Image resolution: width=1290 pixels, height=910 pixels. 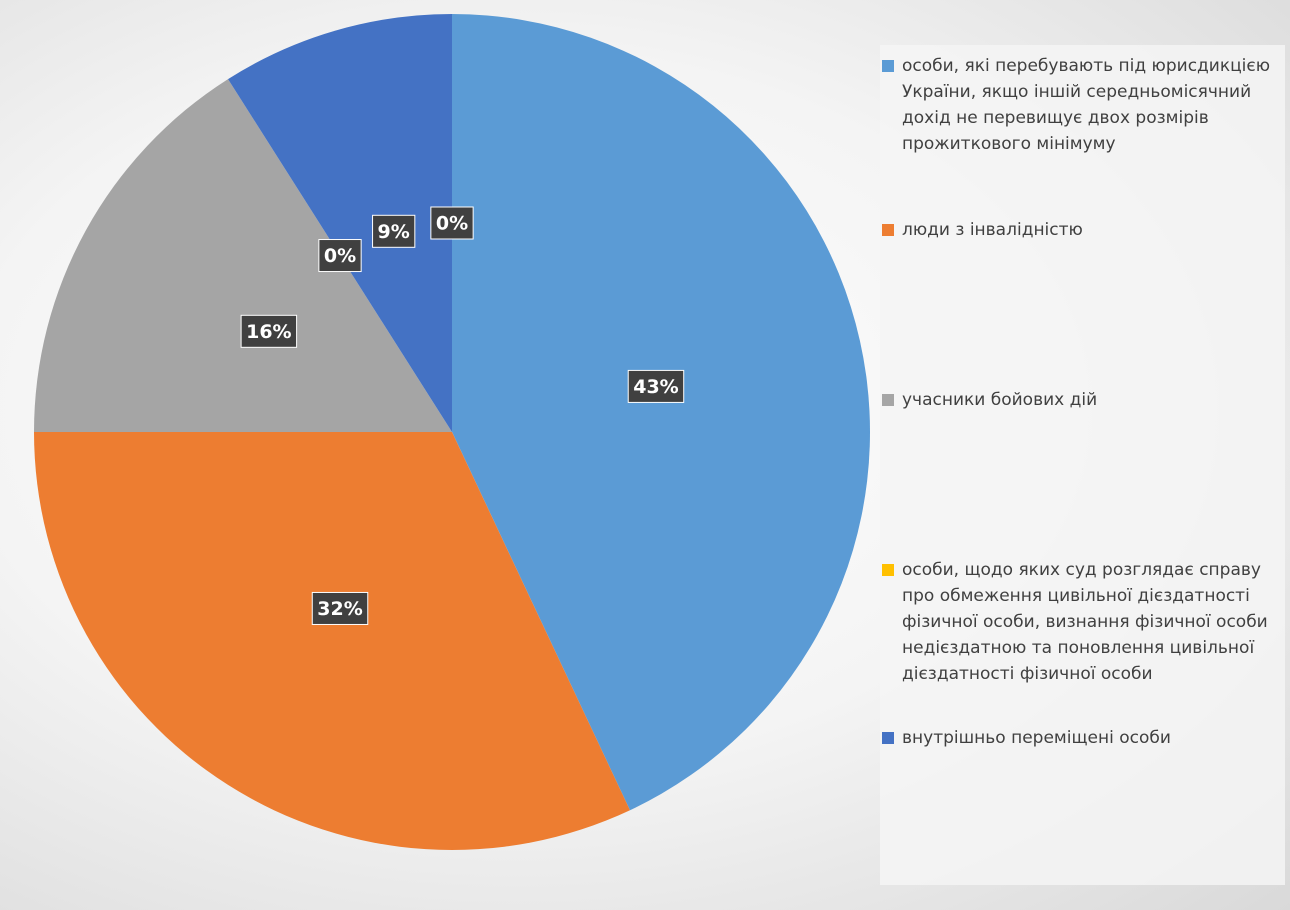 I want to click on legend-text: внутрішньо переміщені особи, so click(x=1036, y=738).